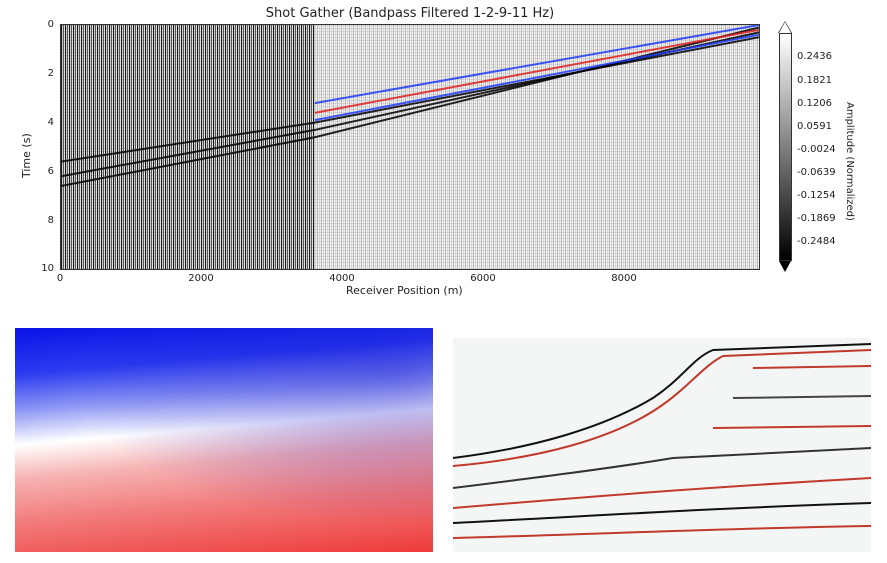  Describe the element at coordinates (50, 171) in the screenshot. I see `y-tick-label: 6` at that location.